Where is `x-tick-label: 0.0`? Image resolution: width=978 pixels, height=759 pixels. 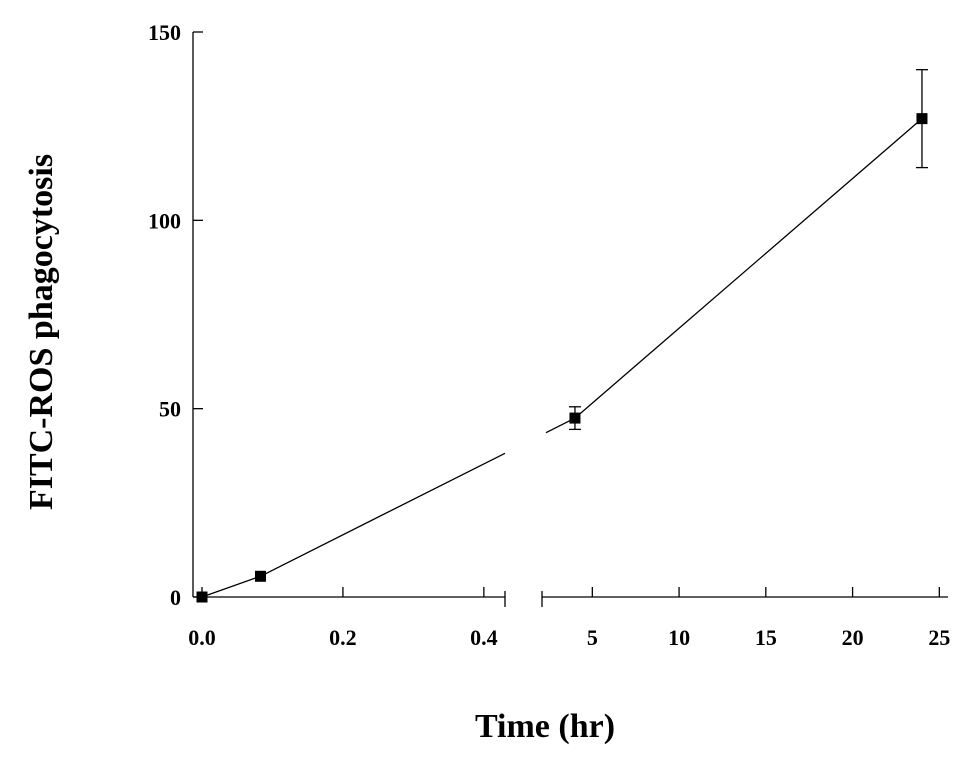
x-tick-label: 0.0 is located at coordinates (202, 637).